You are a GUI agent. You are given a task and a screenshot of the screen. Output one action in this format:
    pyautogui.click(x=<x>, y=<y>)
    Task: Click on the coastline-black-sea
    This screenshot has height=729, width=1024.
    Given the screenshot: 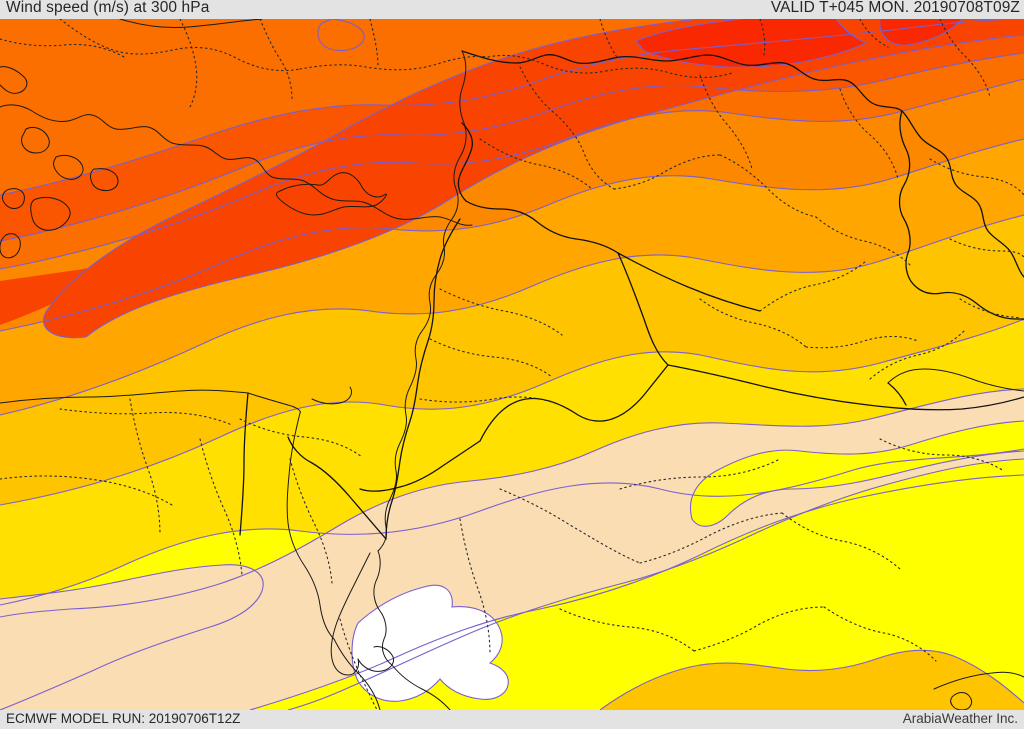 What is the action you would take?
    pyautogui.click(x=191, y=23)
    